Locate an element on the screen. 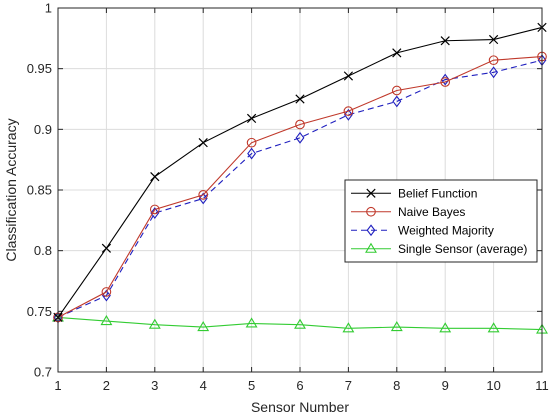  y-tick-label: 1 is located at coordinates (48, 8).